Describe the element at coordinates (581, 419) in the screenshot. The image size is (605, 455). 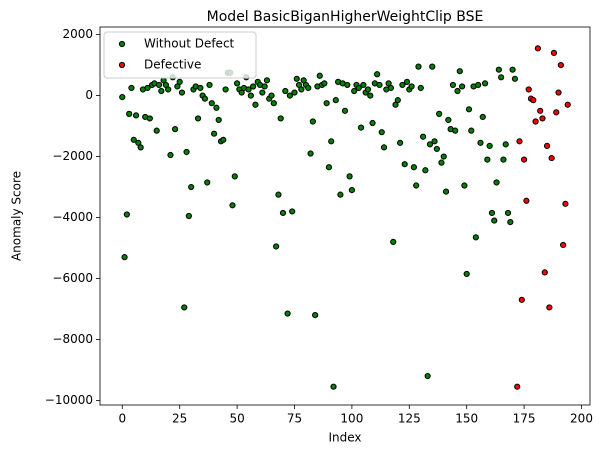
I see `x-tick-label: 200` at that location.